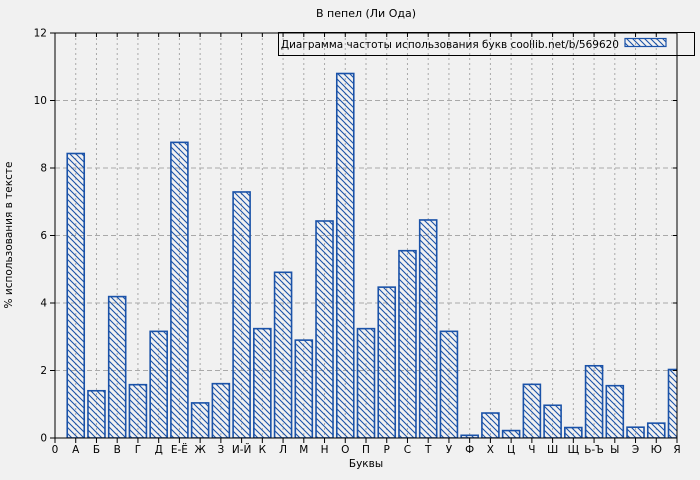 The height and width of the screenshot is (480, 700). I want to click on x-tick-label-Ш: Ш, so click(552, 450).